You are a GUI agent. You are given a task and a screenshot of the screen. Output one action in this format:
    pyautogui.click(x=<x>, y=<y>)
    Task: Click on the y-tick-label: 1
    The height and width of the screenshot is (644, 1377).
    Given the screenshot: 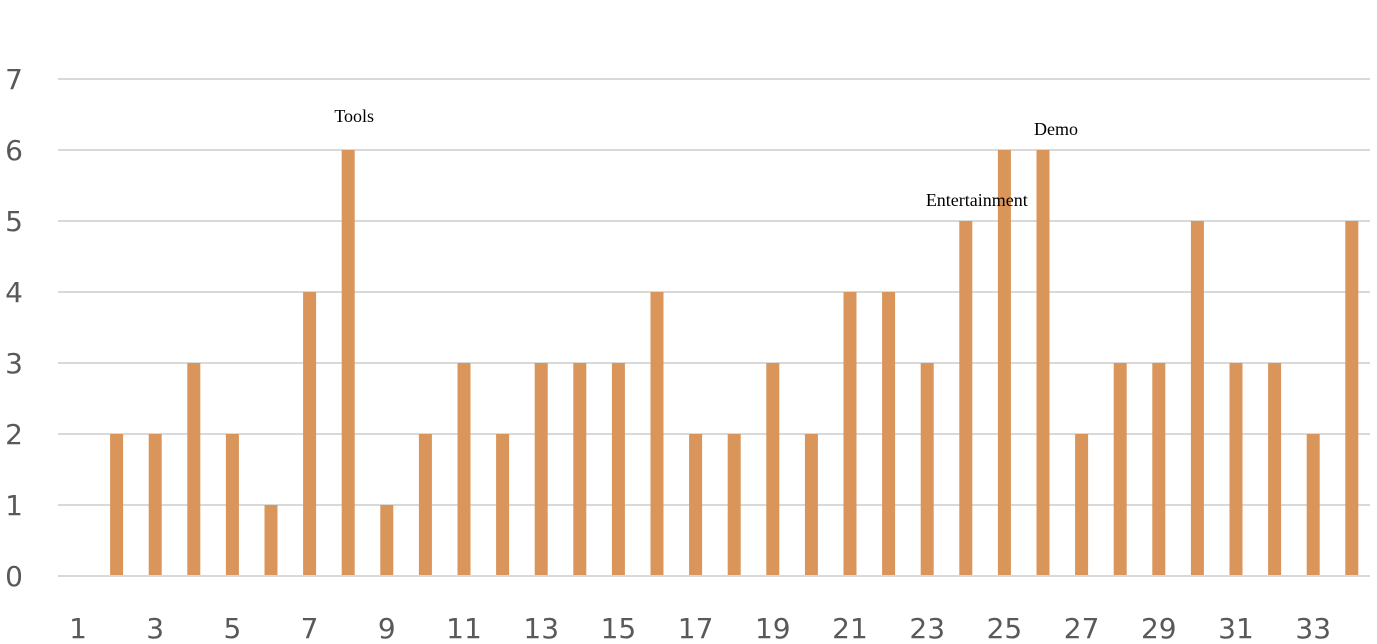 What is the action you would take?
    pyautogui.click(x=14, y=505)
    